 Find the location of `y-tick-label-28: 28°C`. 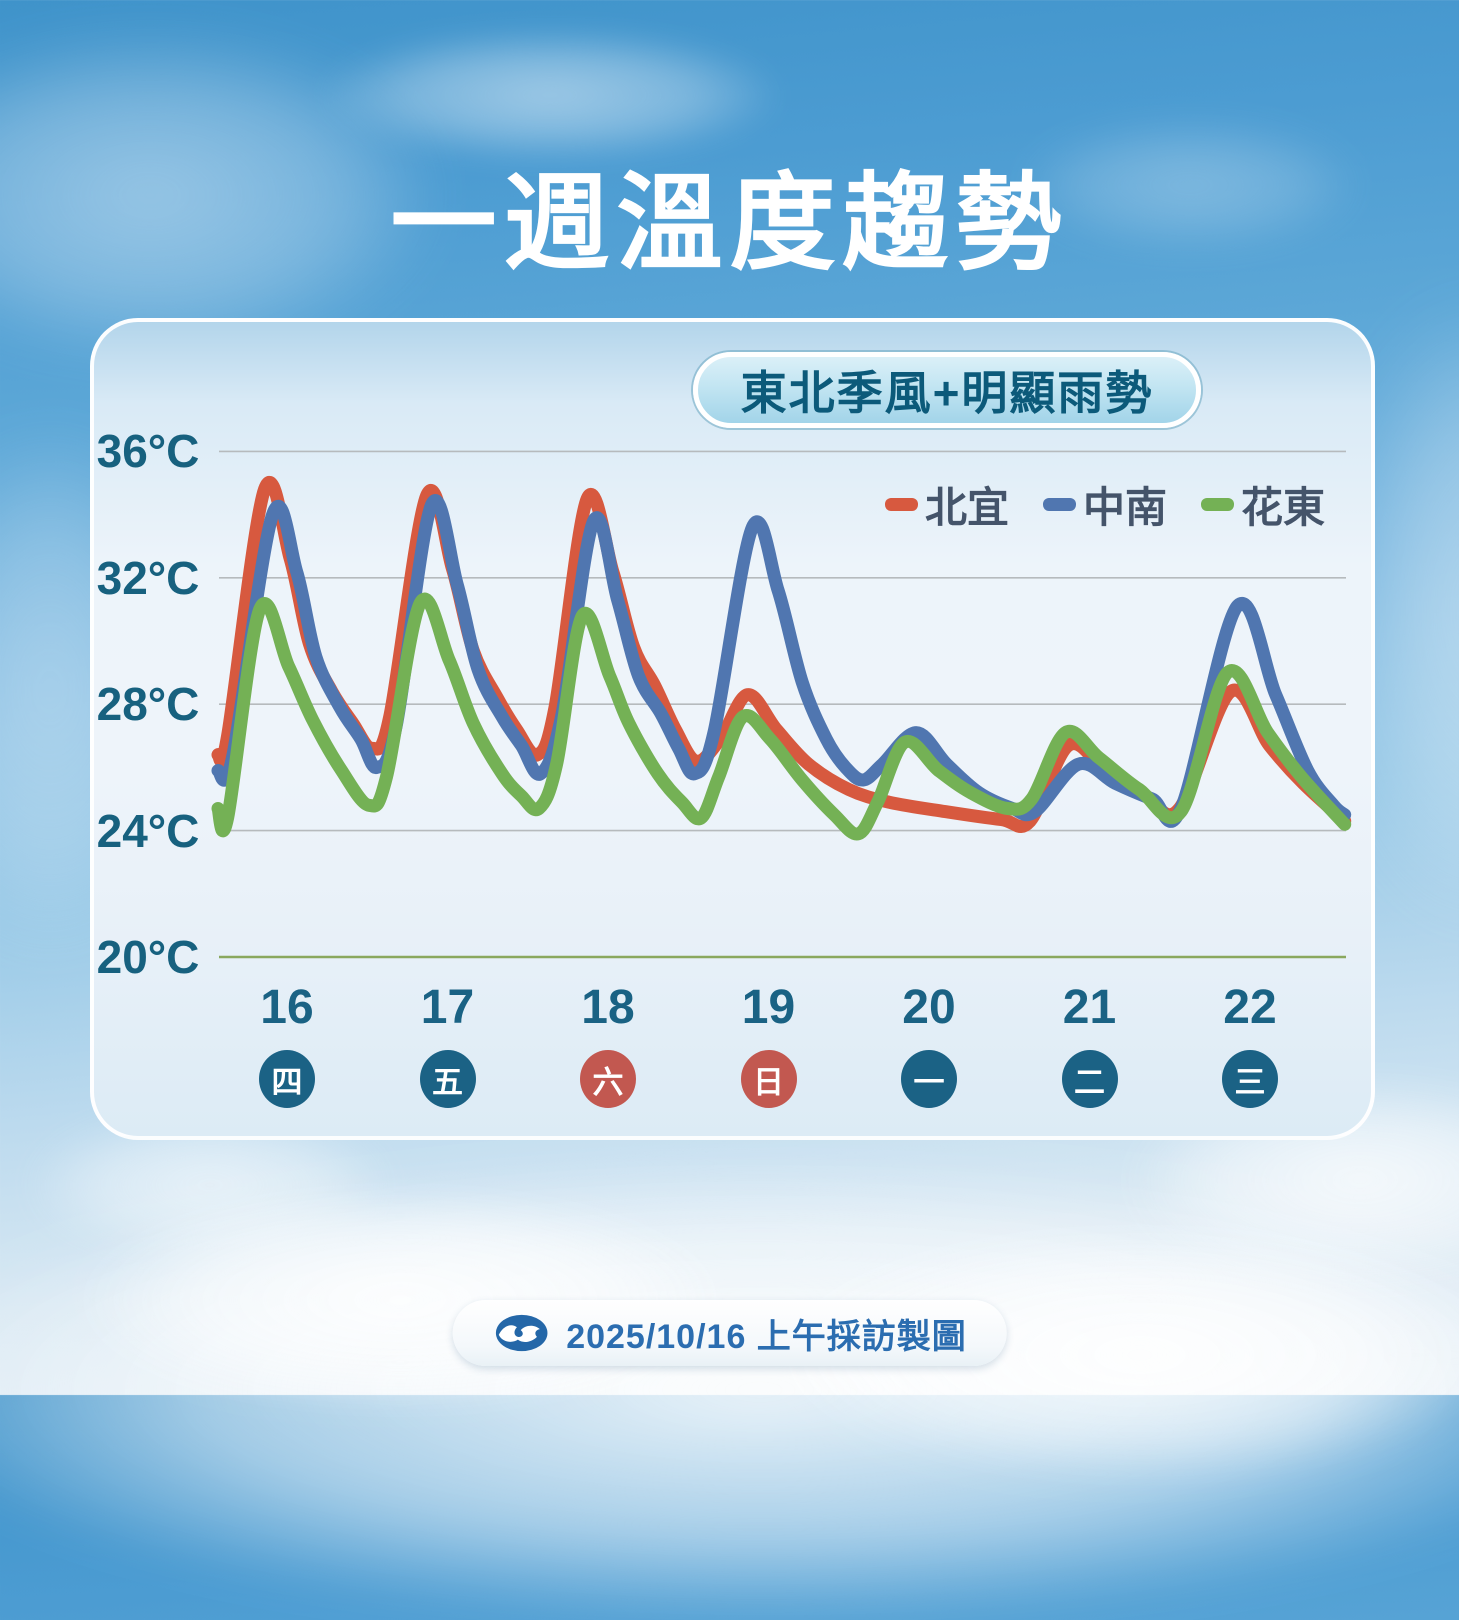

y-tick-label-28: 28°C is located at coordinates (148, 704).